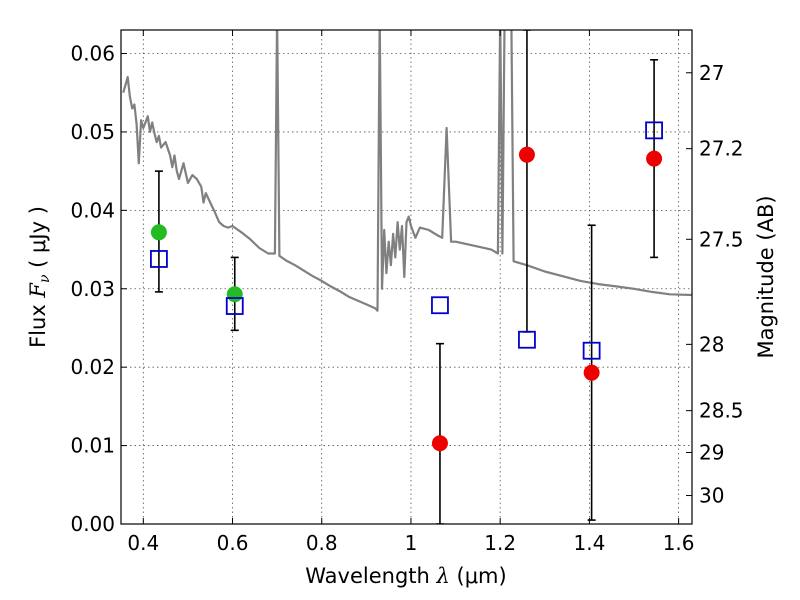 The width and height of the screenshot is (800, 600). What do you see at coordinates (411, 543) in the screenshot?
I see `x-tick-label: 1` at bounding box center [411, 543].